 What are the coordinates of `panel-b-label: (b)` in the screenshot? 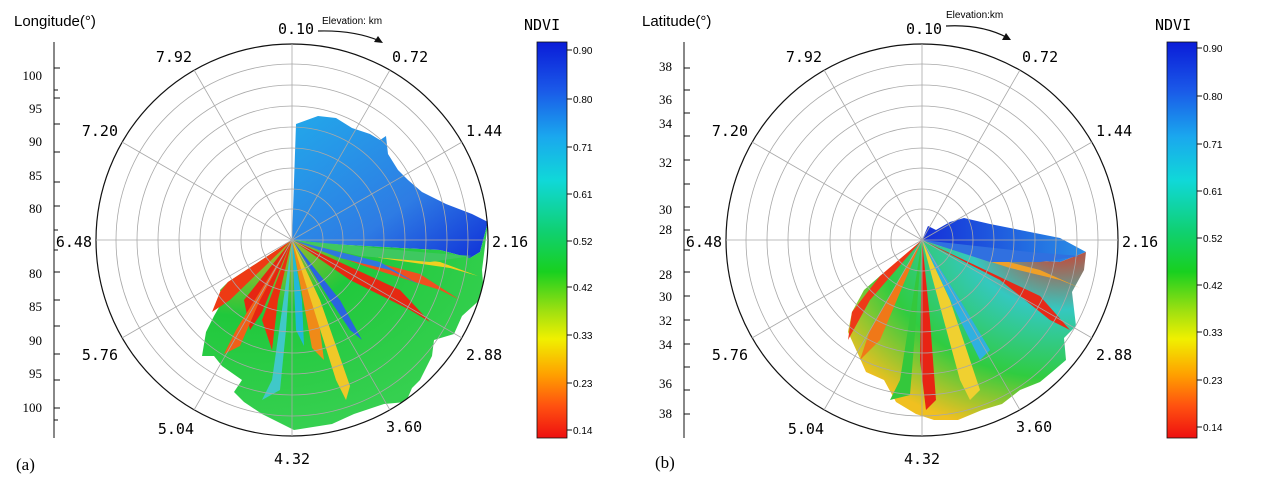 It's located at (665, 462).